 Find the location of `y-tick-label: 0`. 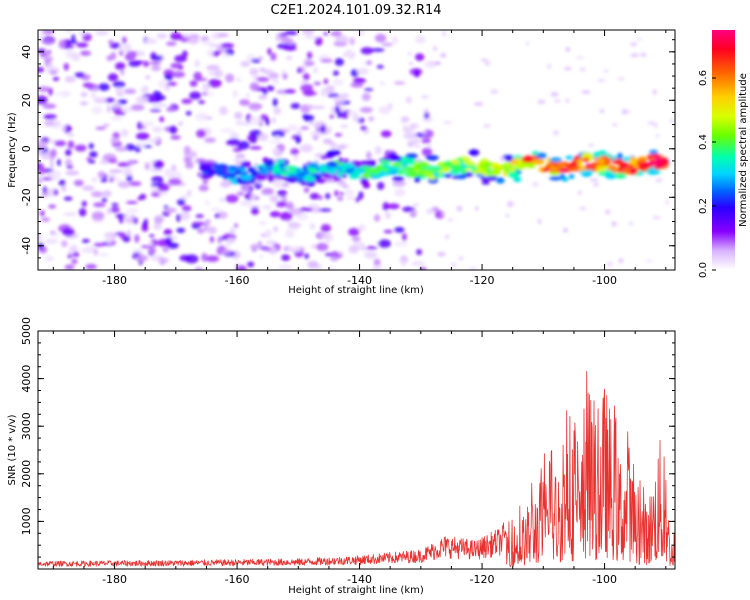

y-tick-label: 0 is located at coordinates (26, 148).